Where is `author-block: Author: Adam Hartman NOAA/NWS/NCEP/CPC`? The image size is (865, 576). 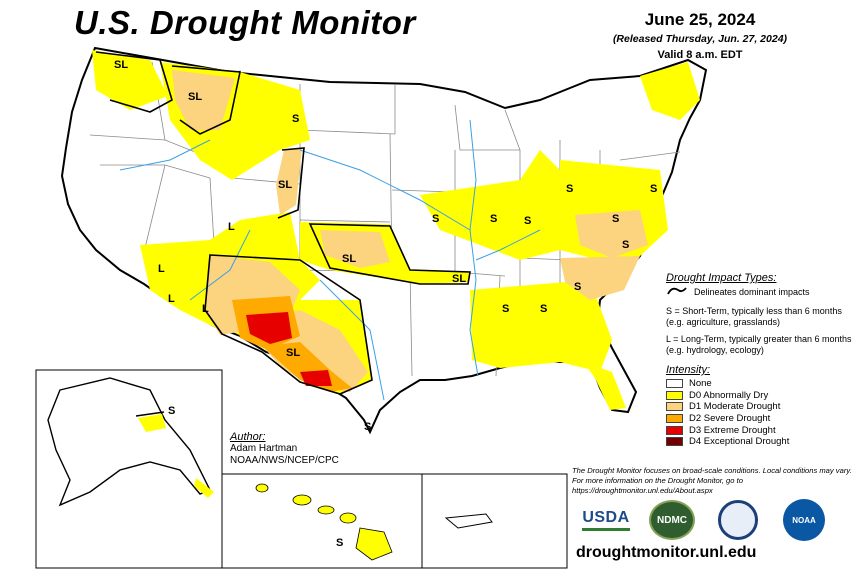
author-block: Author: Adam Hartman NOAA/NWS/NCEP/CPC is located at coordinates (284, 449).